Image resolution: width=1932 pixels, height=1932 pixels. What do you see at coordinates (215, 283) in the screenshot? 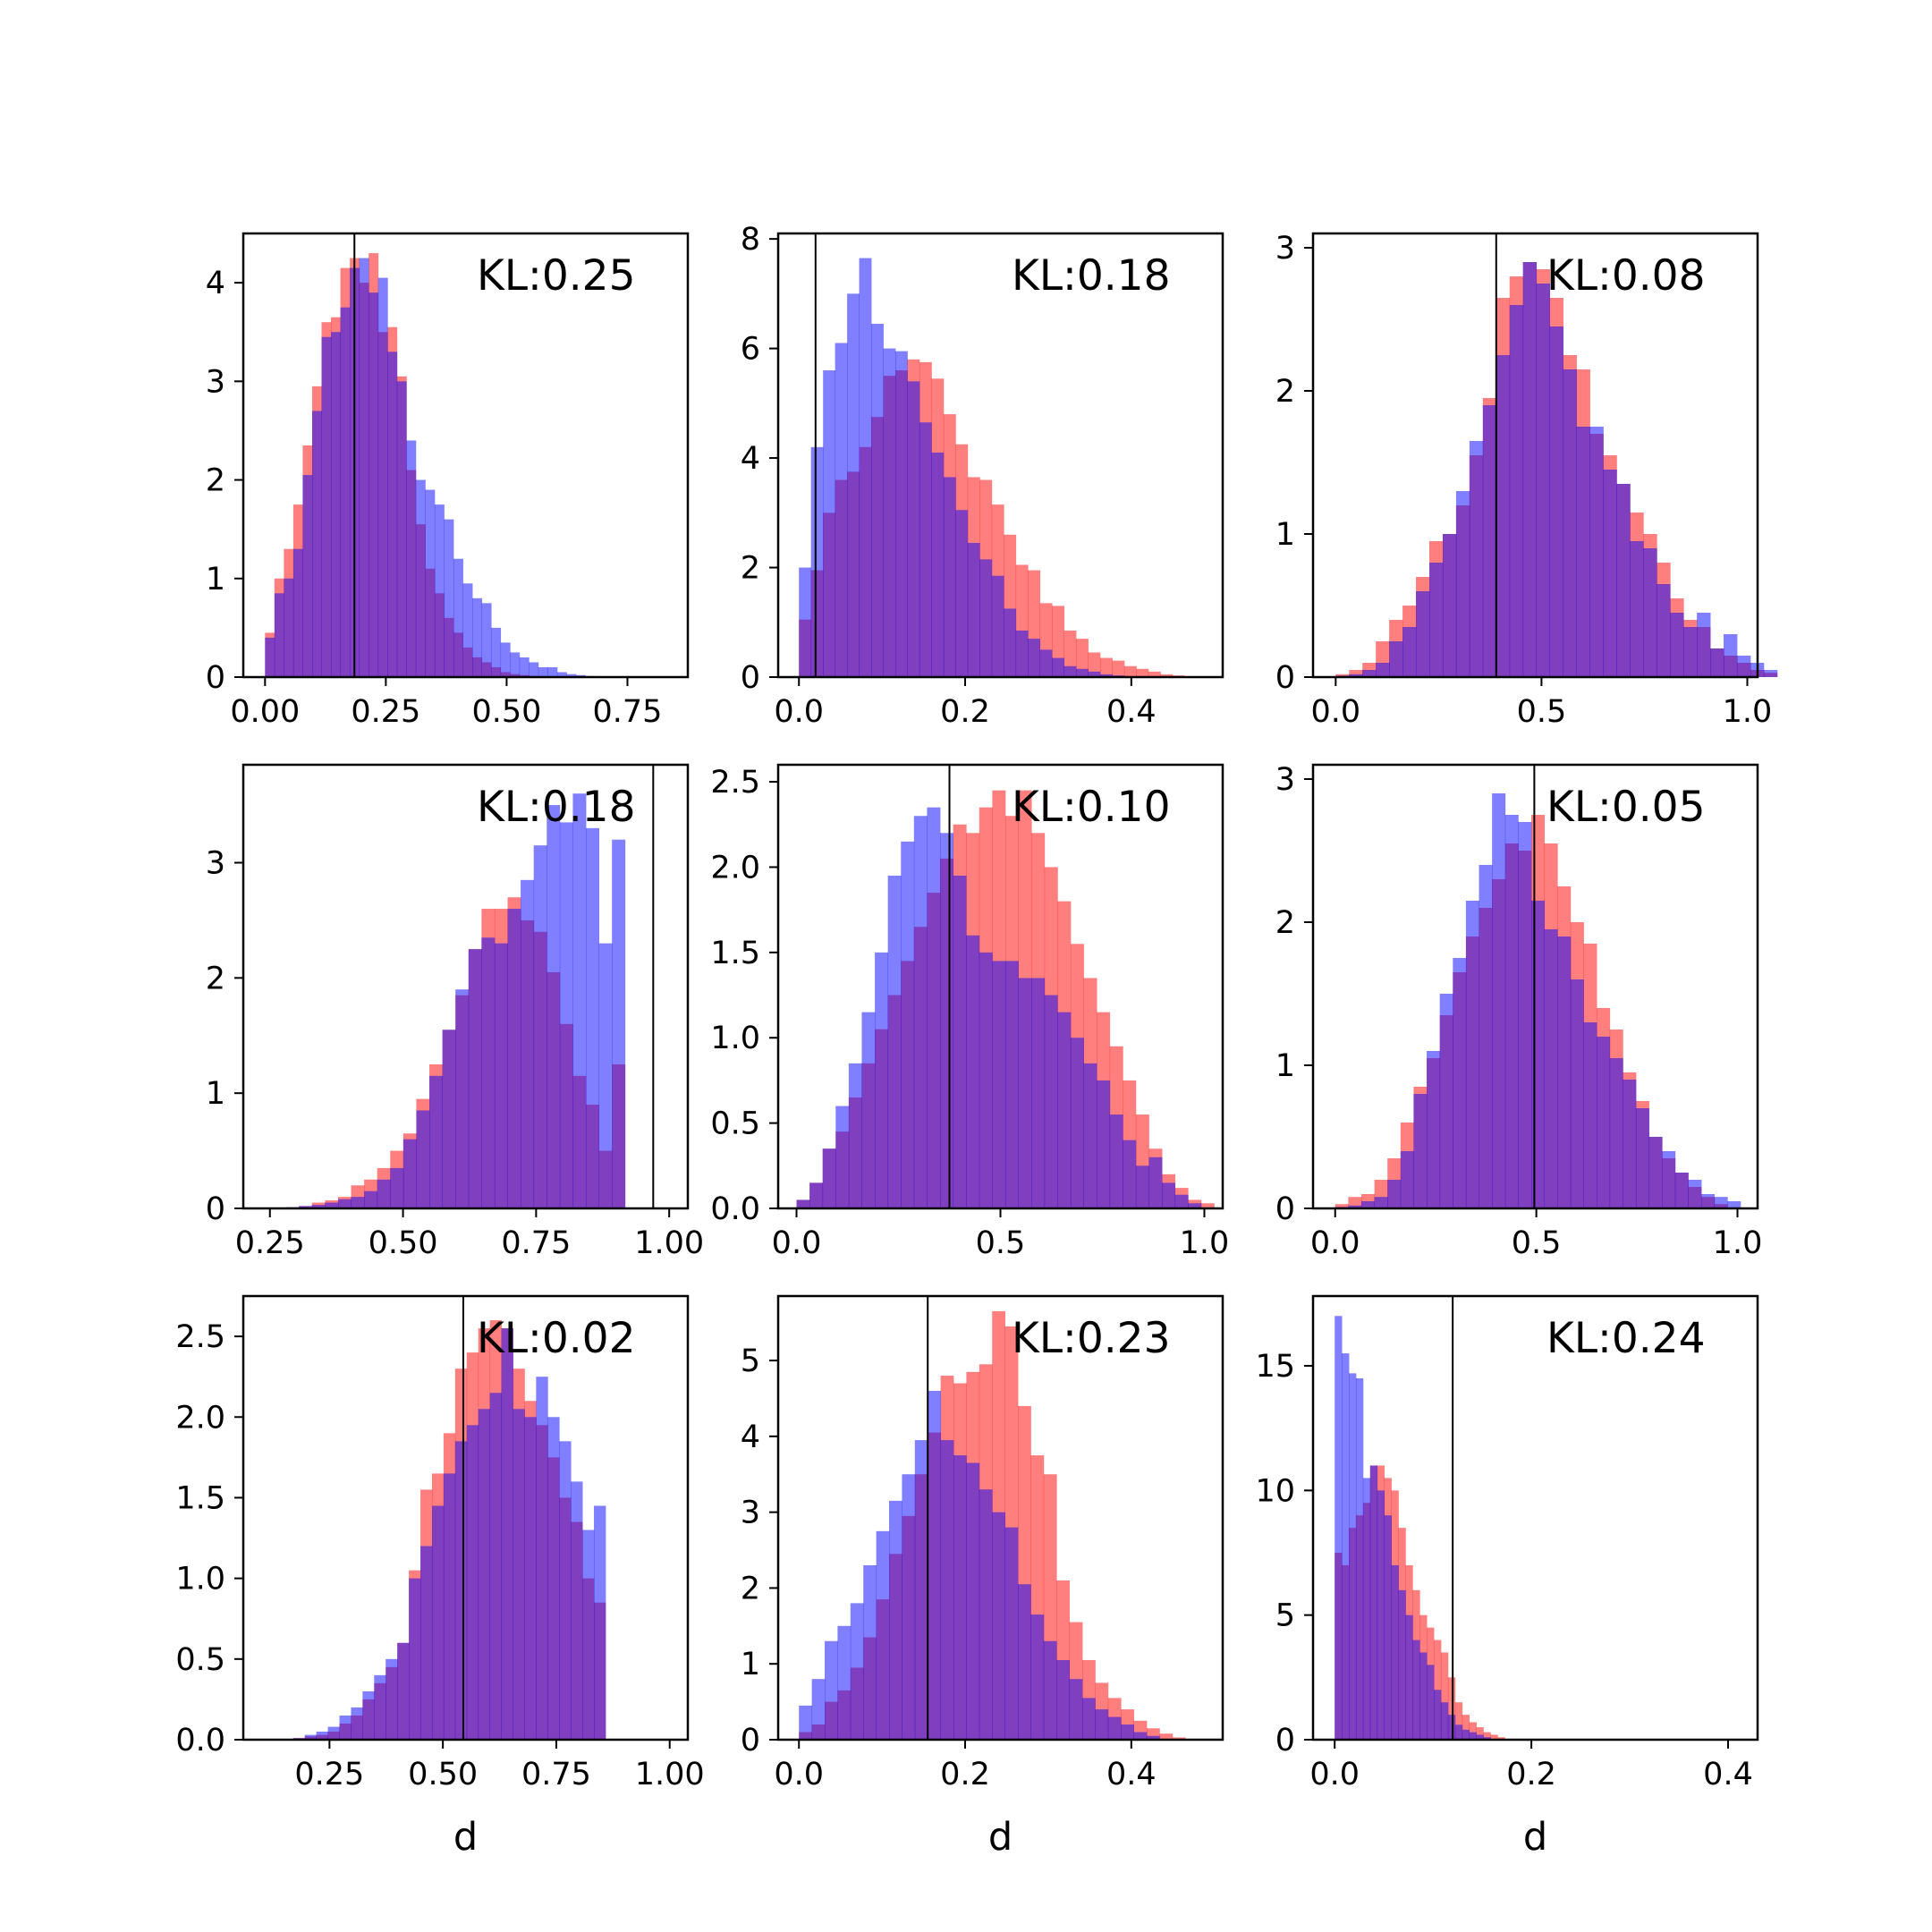
I see `y-tick-label: 4` at bounding box center [215, 283].